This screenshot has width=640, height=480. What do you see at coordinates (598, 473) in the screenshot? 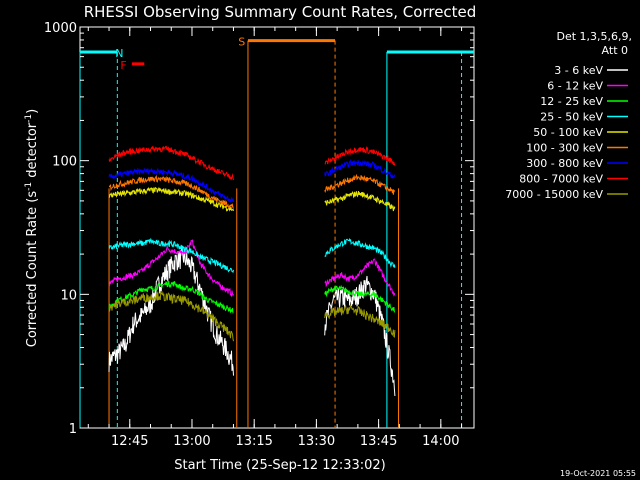
I see `footer-date: 19-Oct-2021 05:55` at bounding box center [598, 473].